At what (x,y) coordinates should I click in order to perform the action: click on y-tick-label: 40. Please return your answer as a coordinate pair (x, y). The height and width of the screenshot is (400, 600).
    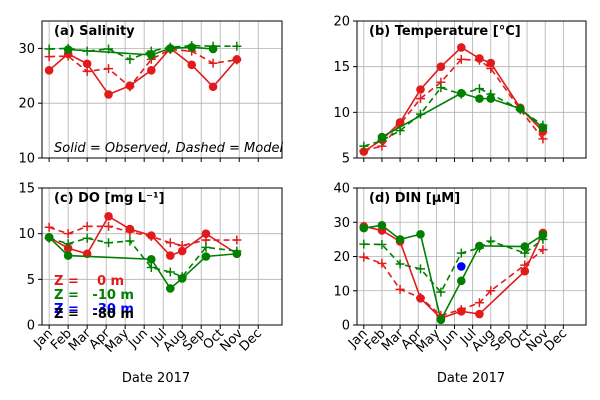
    Looking at the image, I should click on (341, 189).